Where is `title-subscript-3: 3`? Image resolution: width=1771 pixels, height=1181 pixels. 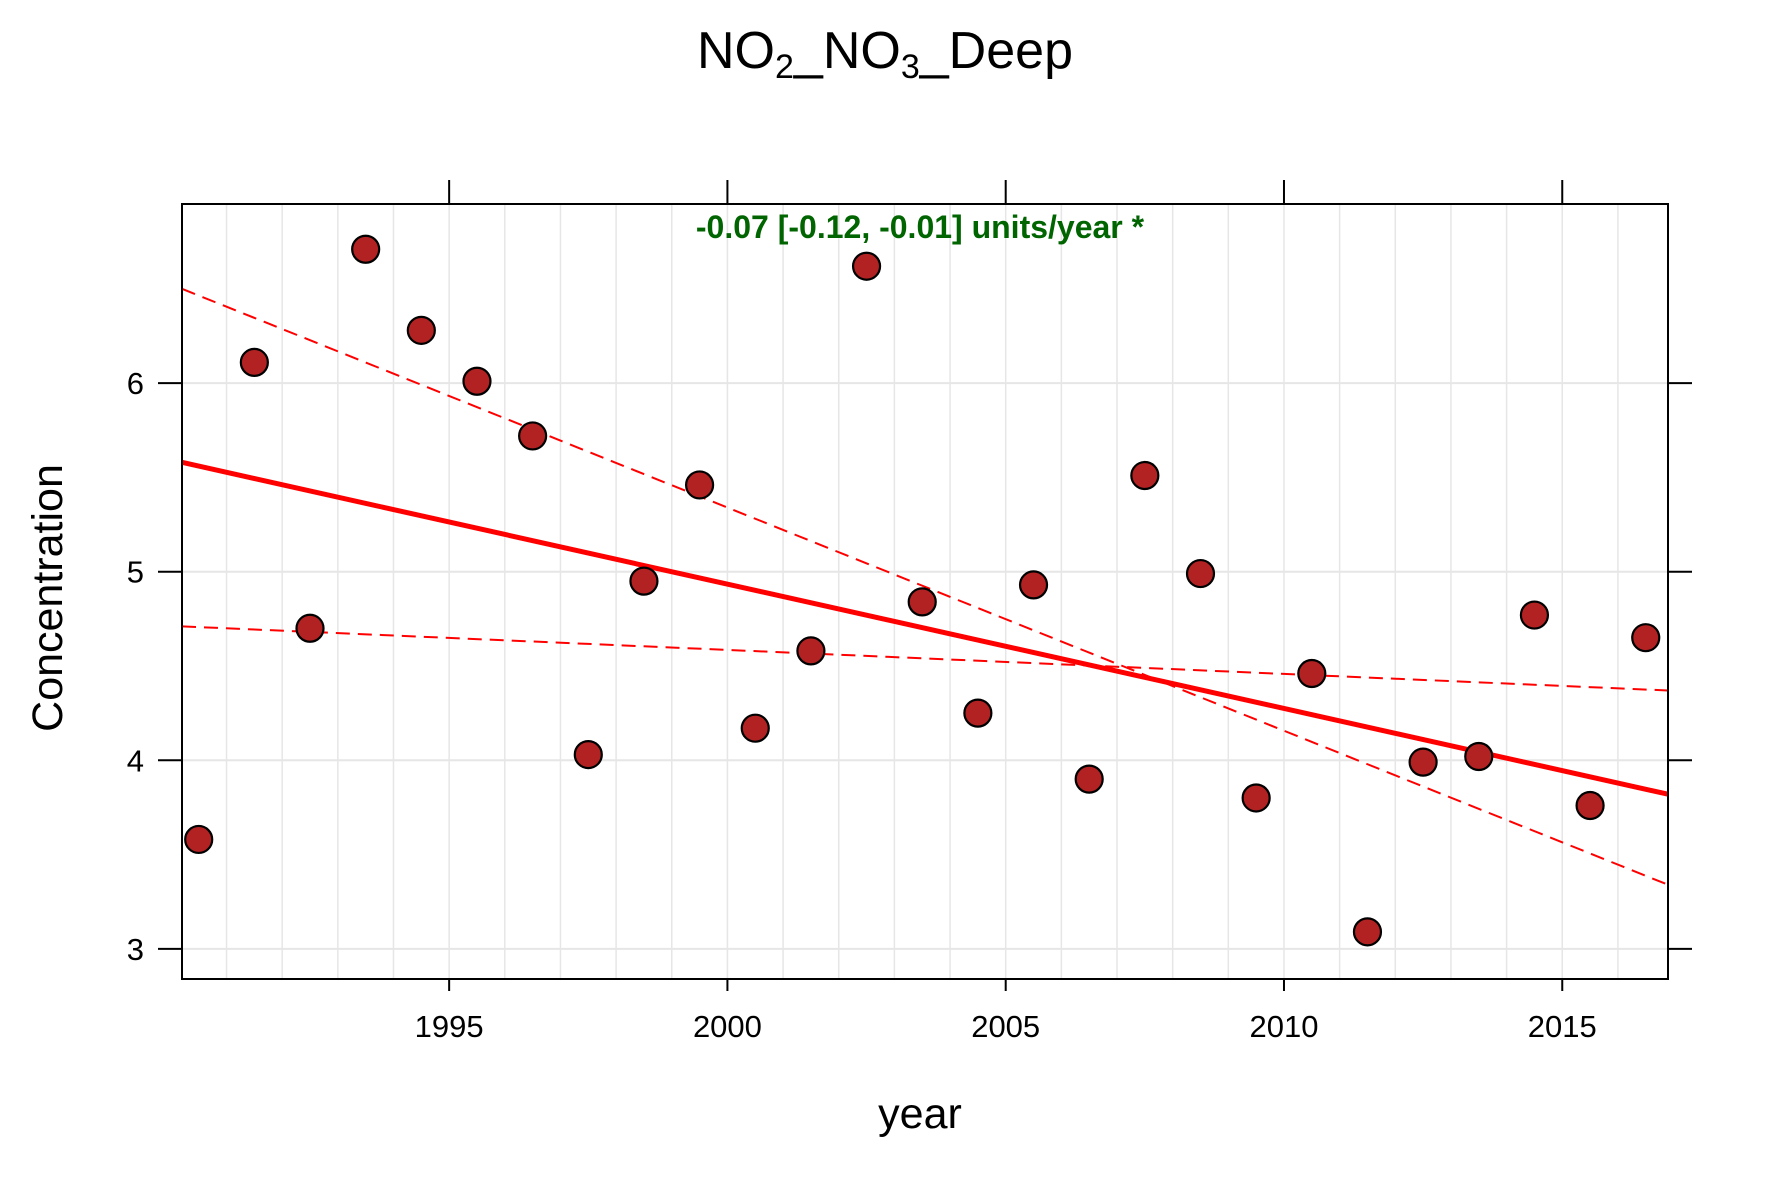 title-subscript-3: 3 is located at coordinates (910, 67).